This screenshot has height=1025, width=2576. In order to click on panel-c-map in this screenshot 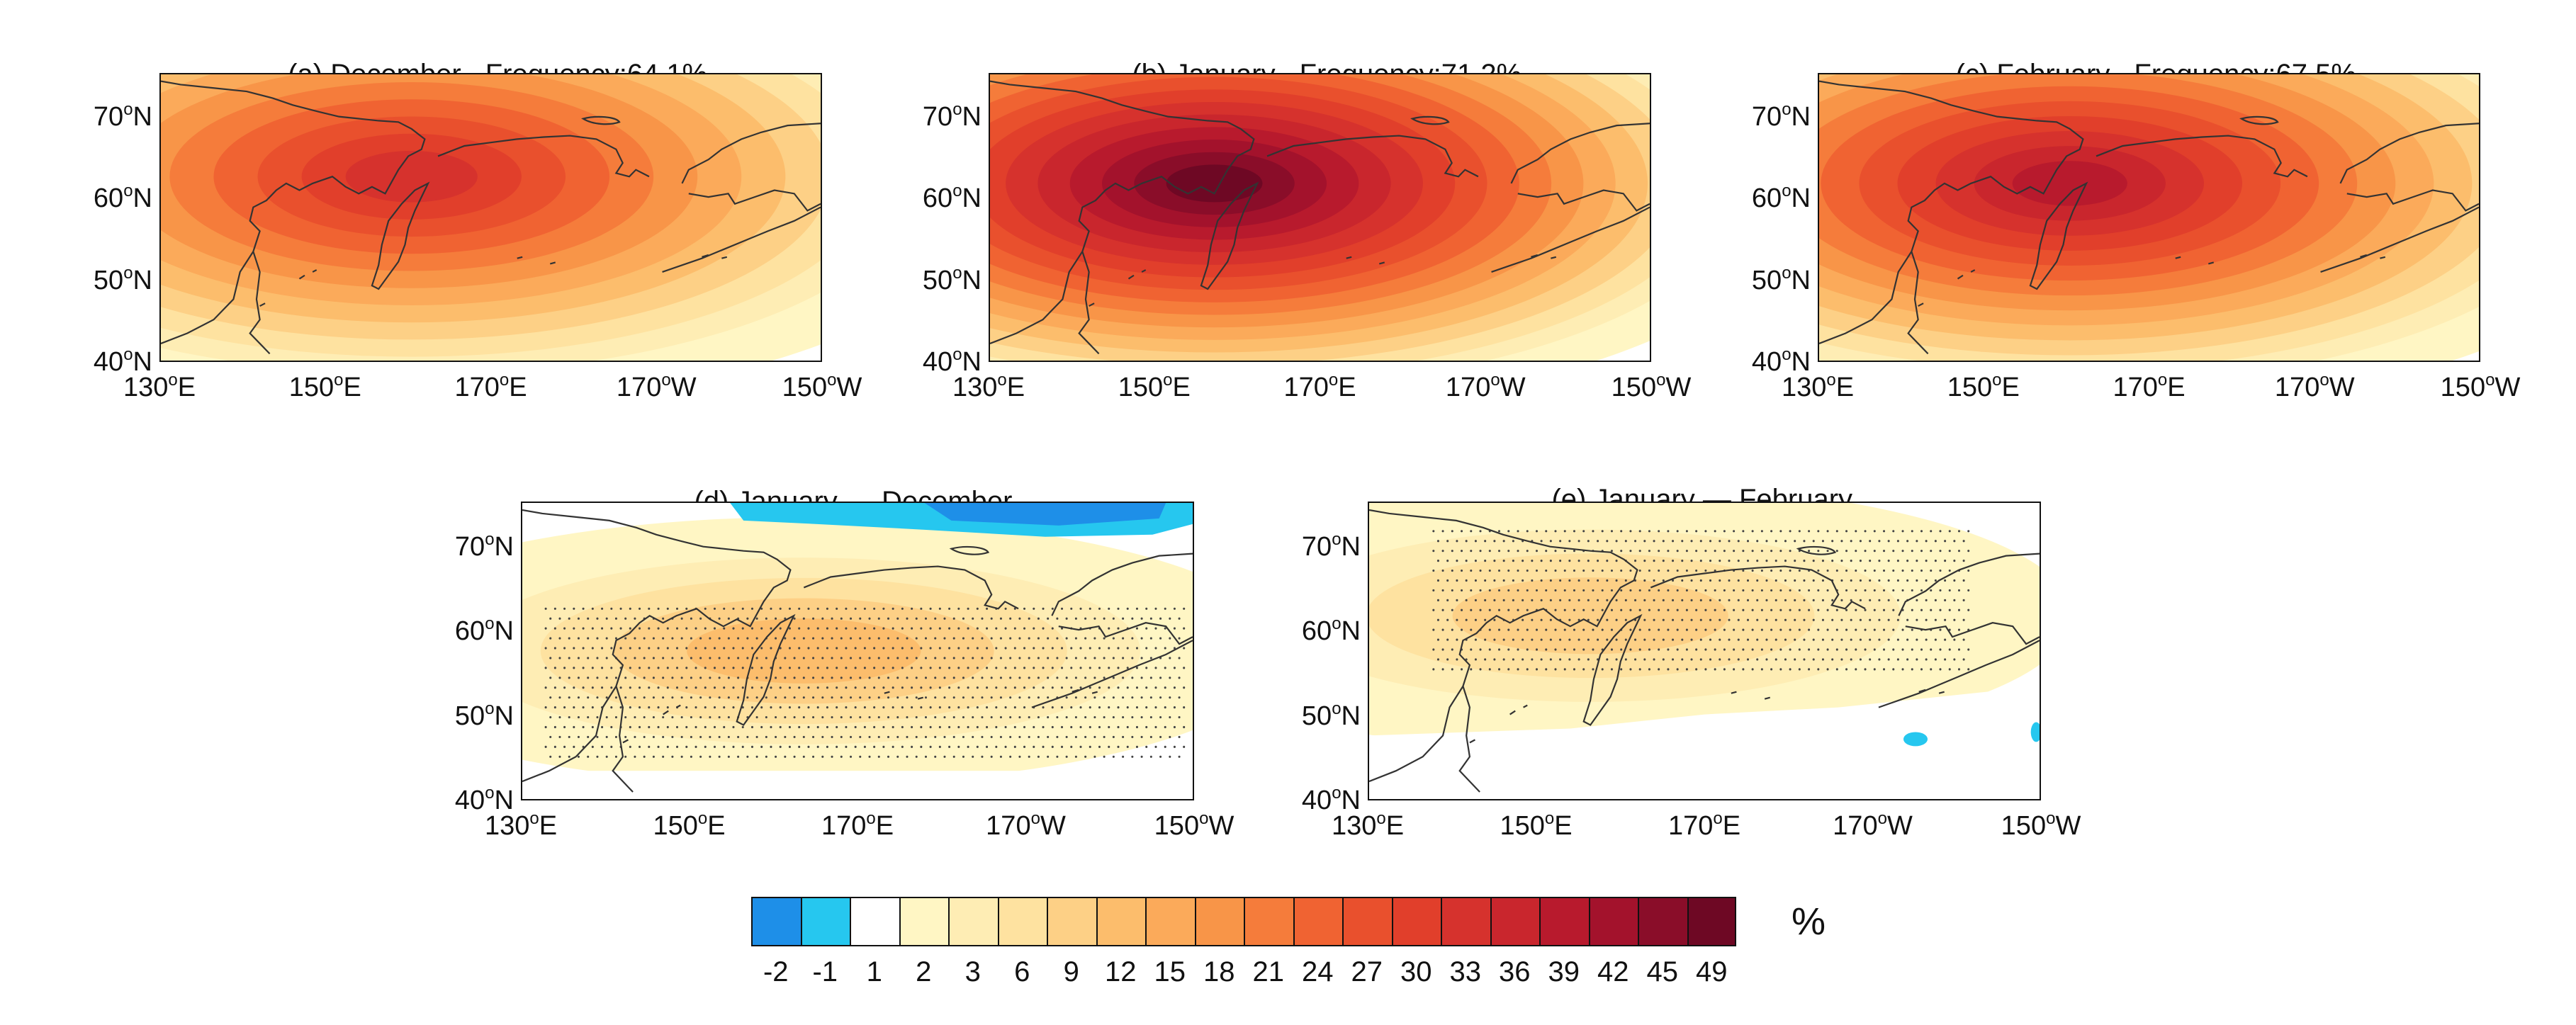, I will do `click(2149, 217)`.